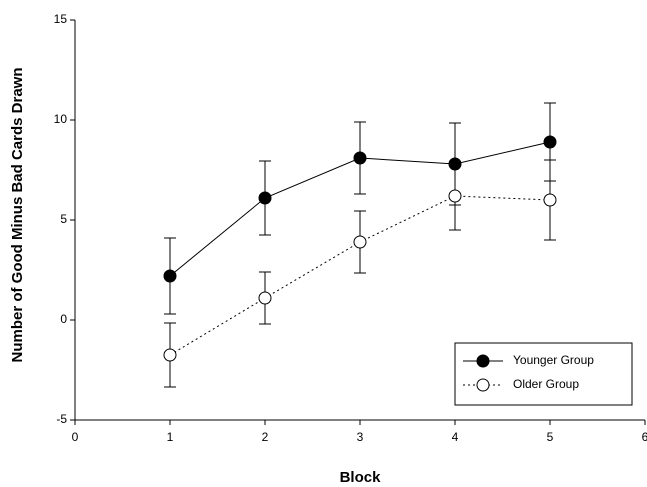  What do you see at coordinates (361, 477) in the screenshot?
I see `x-axis-label: Block` at bounding box center [361, 477].